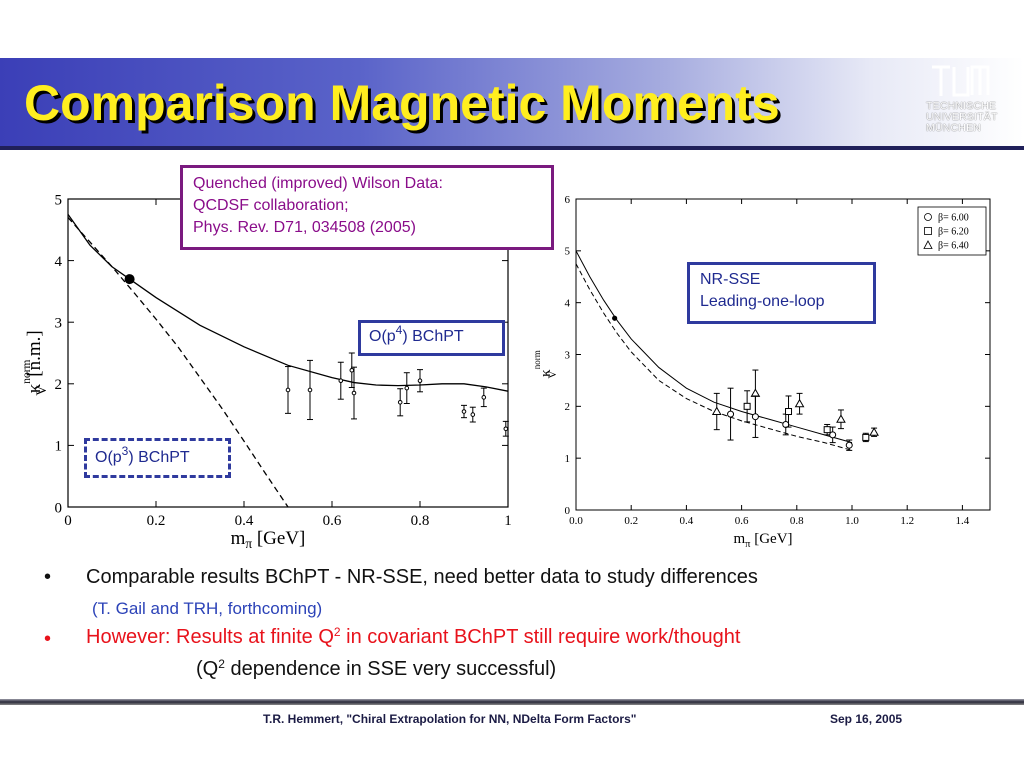  I want to click on right-chart-x-tick-label: 0.0, so click(576, 521).